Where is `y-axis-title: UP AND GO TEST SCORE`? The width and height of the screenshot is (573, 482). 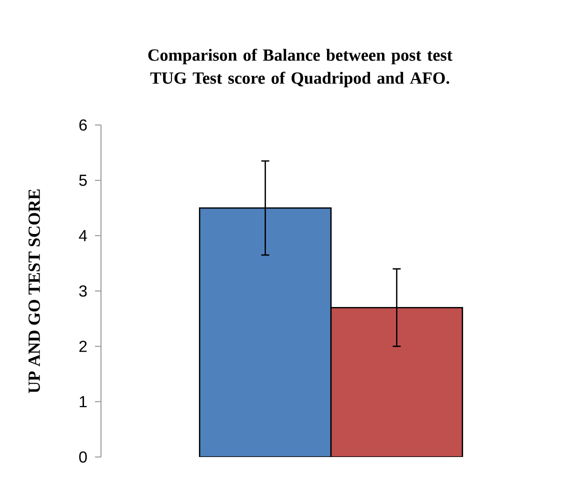
y-axis-title: UP AND GO TEST SCORE is located at coordinates (34, 291).